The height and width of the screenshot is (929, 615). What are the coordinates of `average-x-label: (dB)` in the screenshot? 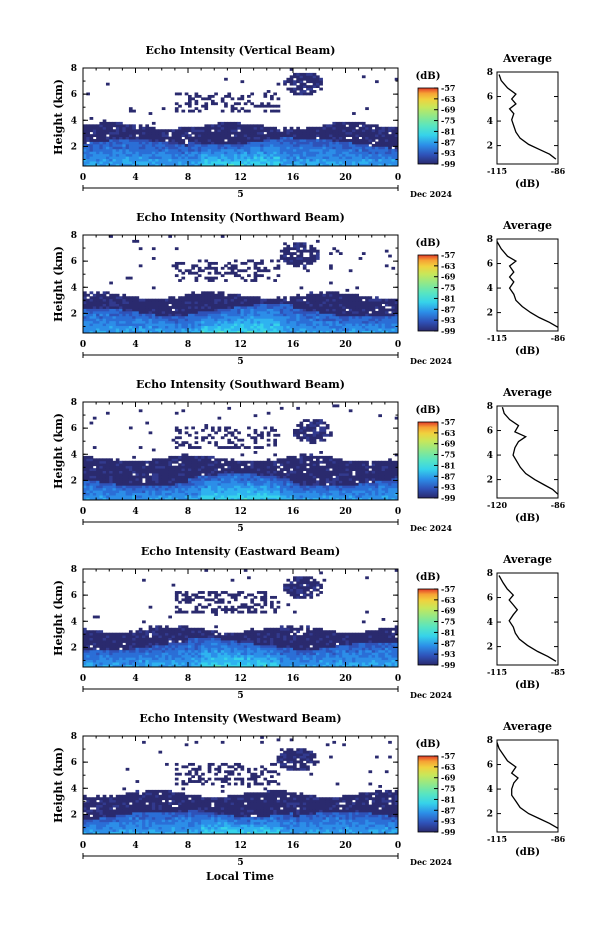 It's located at (527, 184).